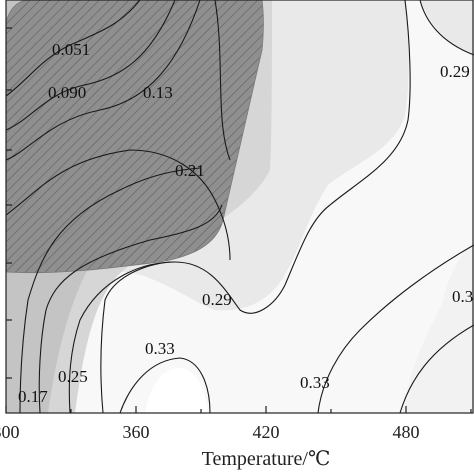 Image resolution: width=474 pixels, height=474 pixels. Describe the element at coordinates (217, 299) in the screenshot. I see `contour-label-029-mid: 0.29` at that location.